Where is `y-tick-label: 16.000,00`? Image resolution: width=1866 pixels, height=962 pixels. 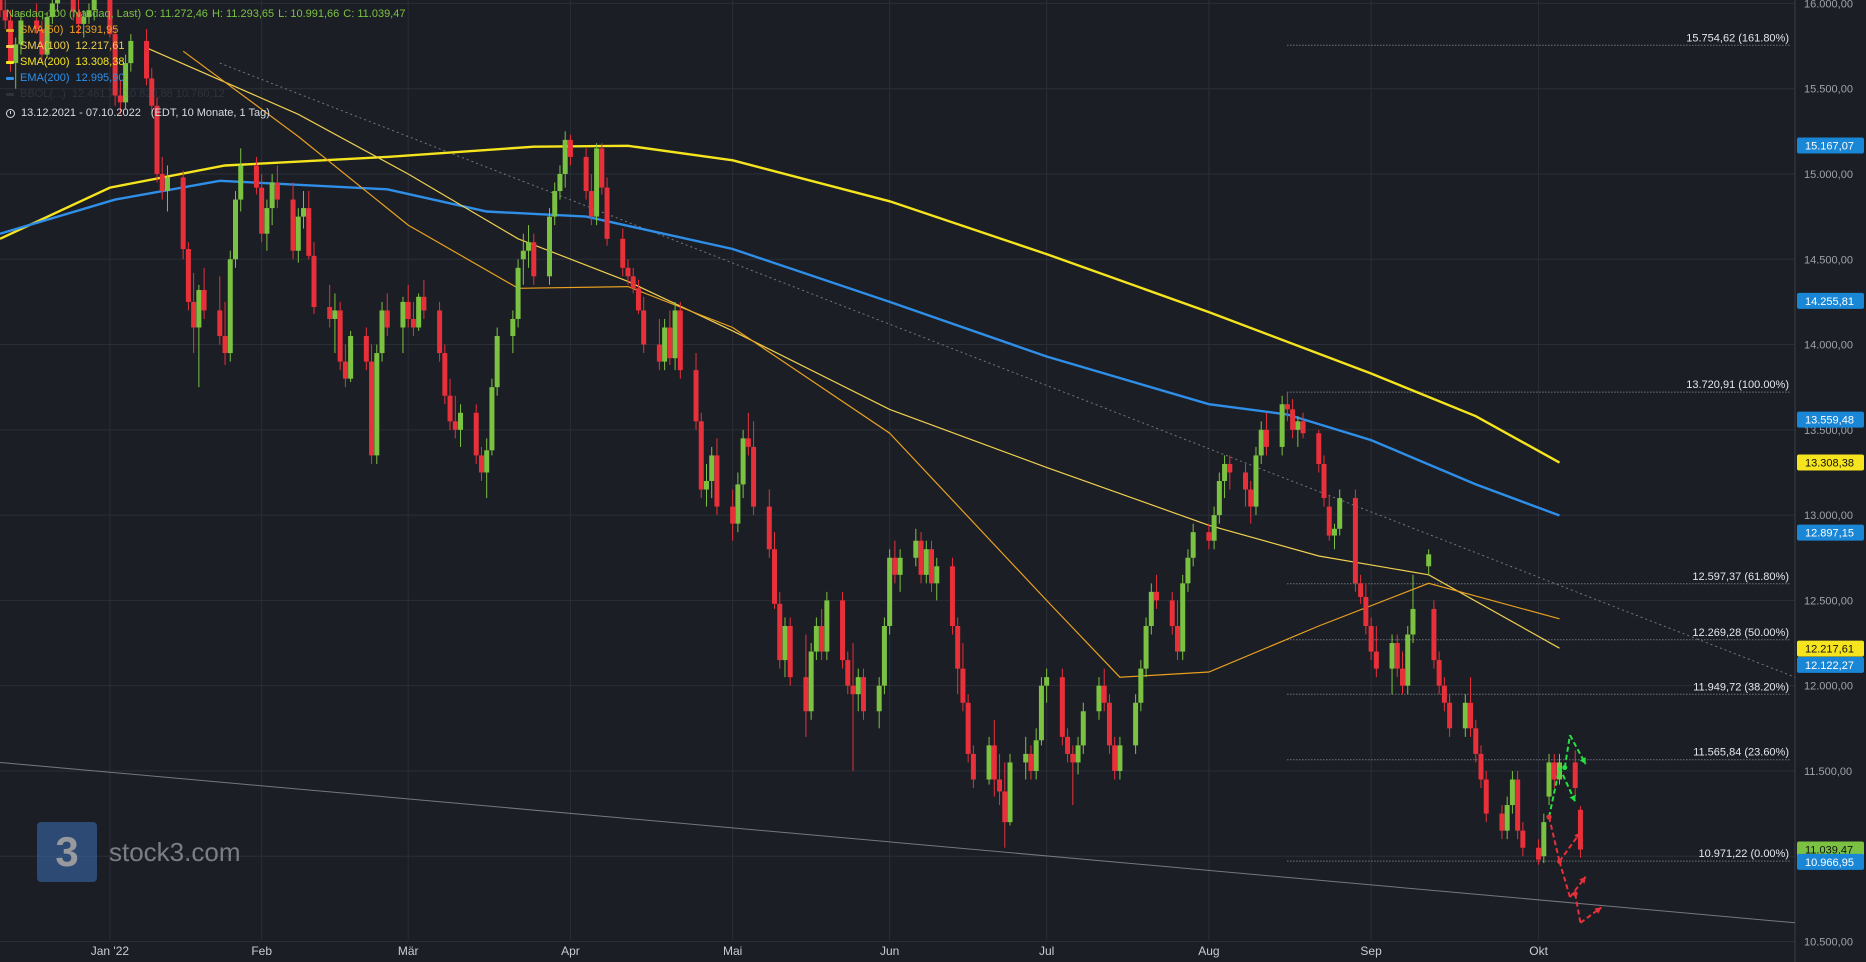
y-tick-label: 16.000,00 is located at coordinates (1828, 5).